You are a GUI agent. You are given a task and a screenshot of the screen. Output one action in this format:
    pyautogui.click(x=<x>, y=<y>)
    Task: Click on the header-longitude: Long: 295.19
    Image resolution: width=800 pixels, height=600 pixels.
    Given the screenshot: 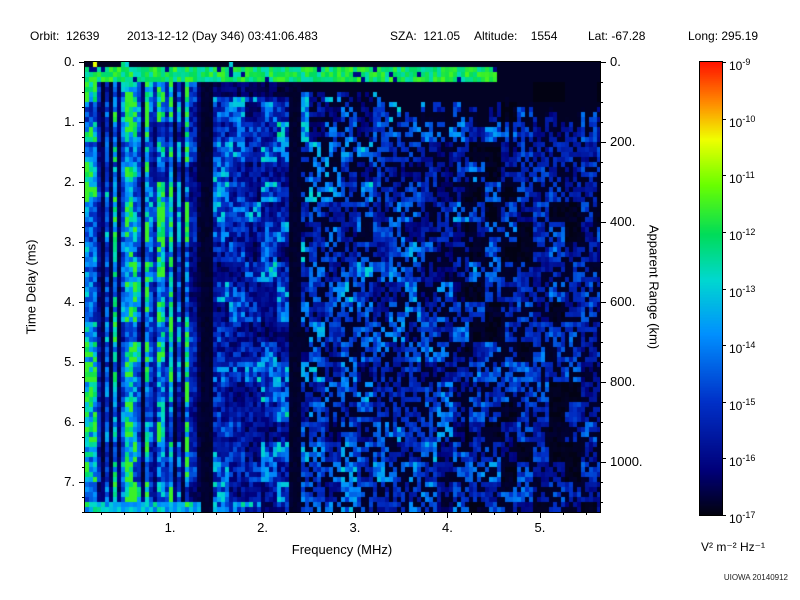 What is the action you would take?
    pyautogui.click(x=723, y=36)
    